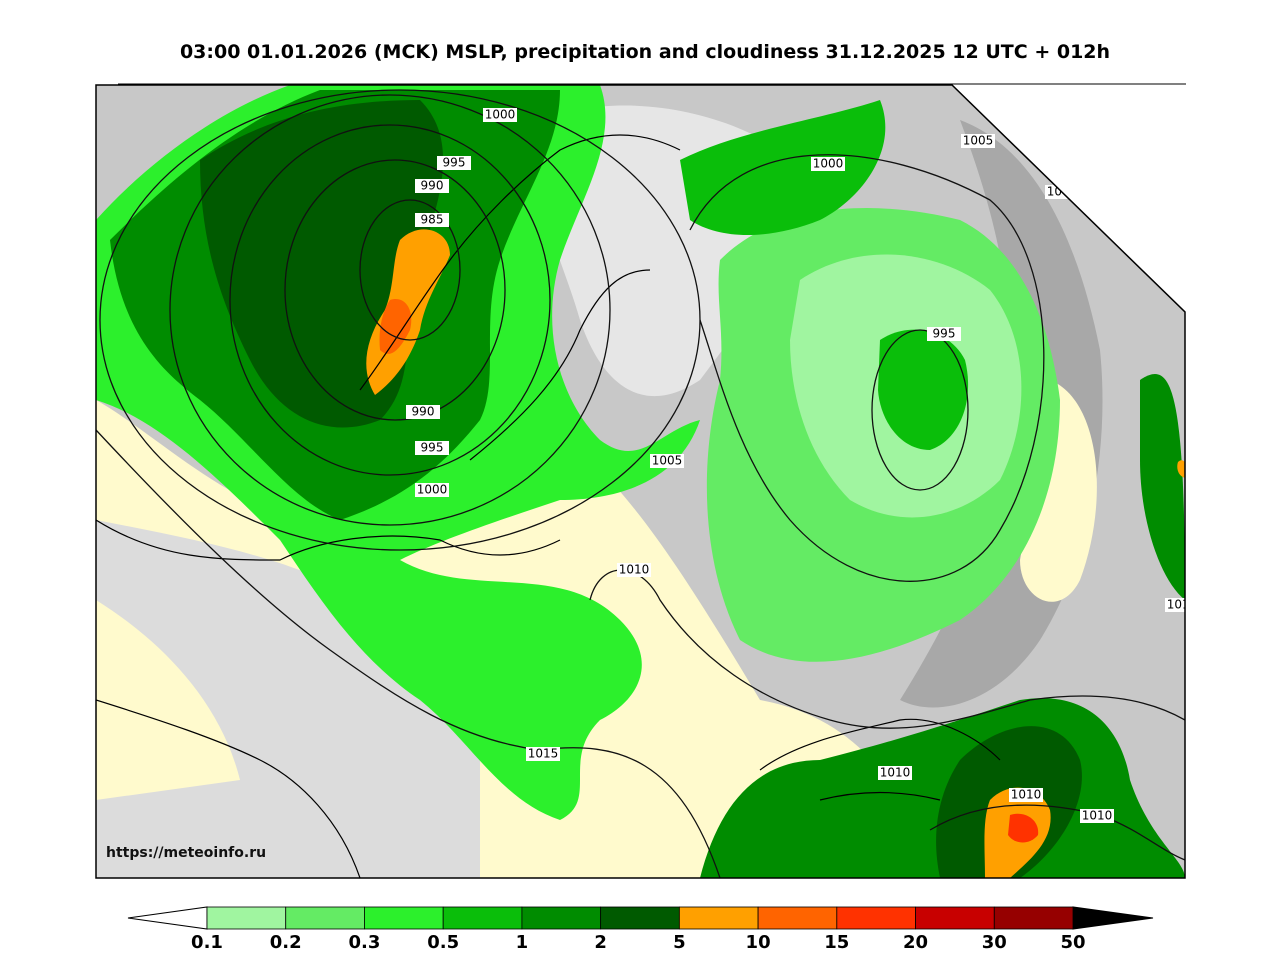 The width and height of the screenshot is (1281, 963). I want to click on precip-colorbar: 0.1 0.2 0.3 0.5 1 2 5 10 15 20 30 50, so click(640, 929).